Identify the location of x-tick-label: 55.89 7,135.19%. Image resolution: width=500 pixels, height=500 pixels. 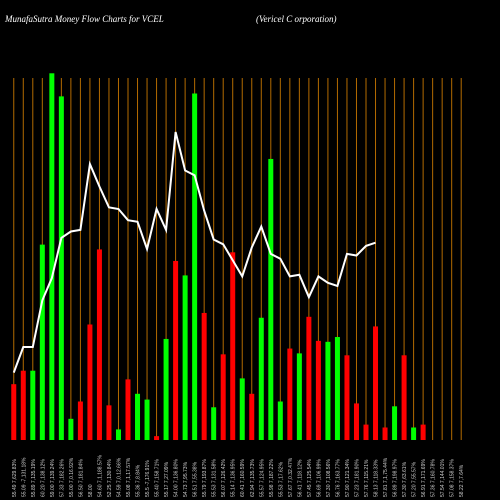
(34, 478).